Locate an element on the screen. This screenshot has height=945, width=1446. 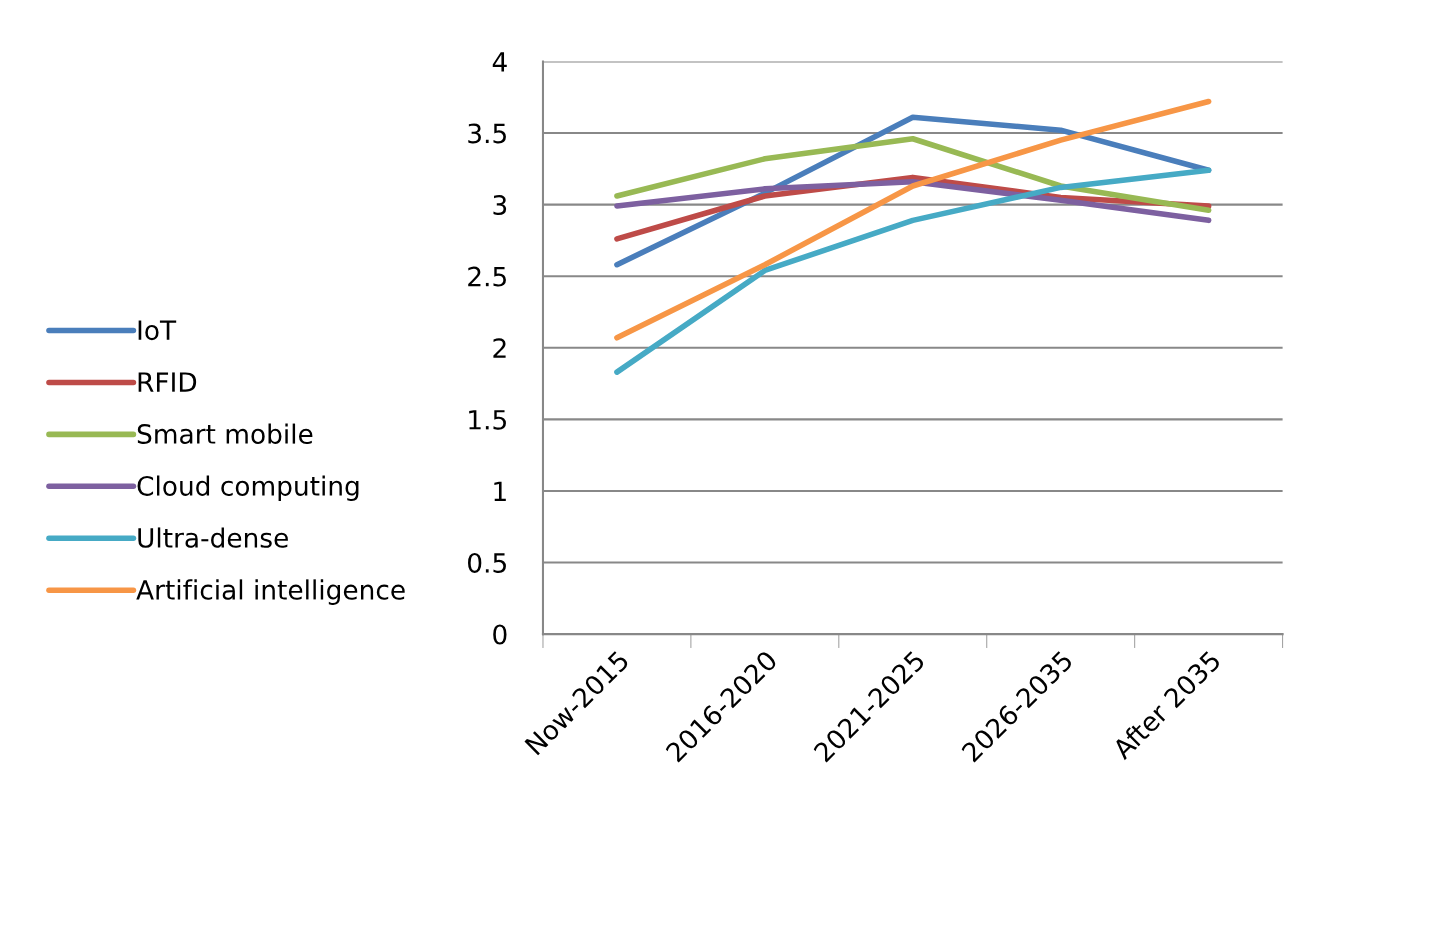
y-tick-label: 4 is located at coordinates (499, 62).